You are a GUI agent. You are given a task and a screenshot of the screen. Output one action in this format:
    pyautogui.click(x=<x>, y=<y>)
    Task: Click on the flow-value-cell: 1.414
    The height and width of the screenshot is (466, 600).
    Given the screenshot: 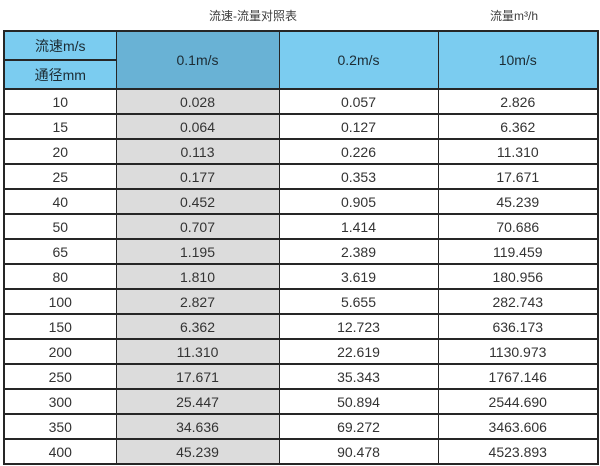 What is the action you would take?
    pyautogui.click(x=358, y=226)
    